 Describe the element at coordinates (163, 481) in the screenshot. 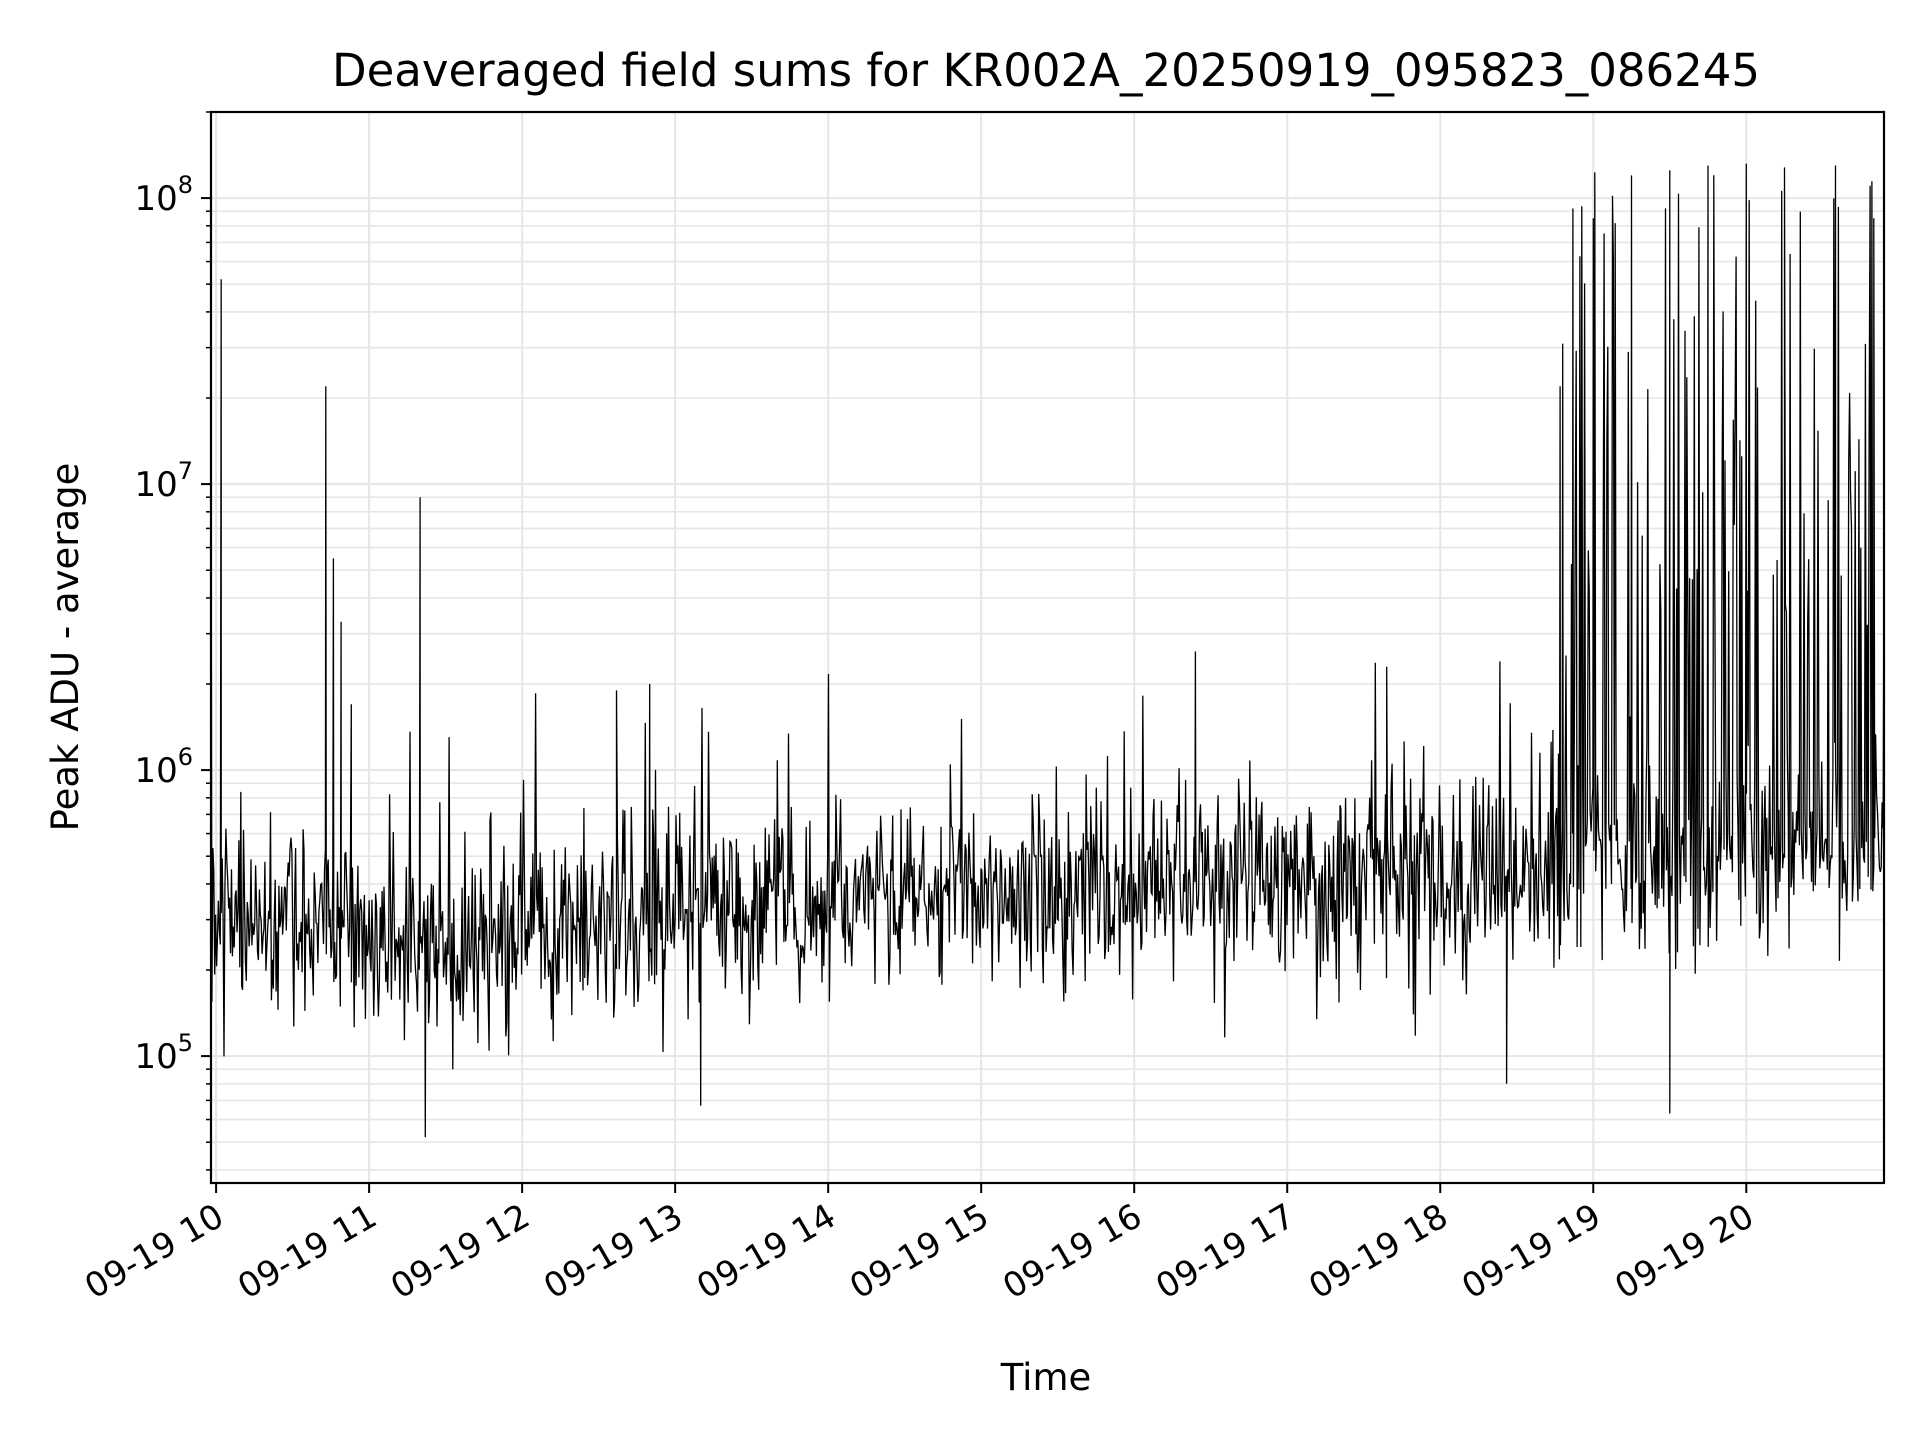

I see `y-tick-label: 10⁷` at that location.